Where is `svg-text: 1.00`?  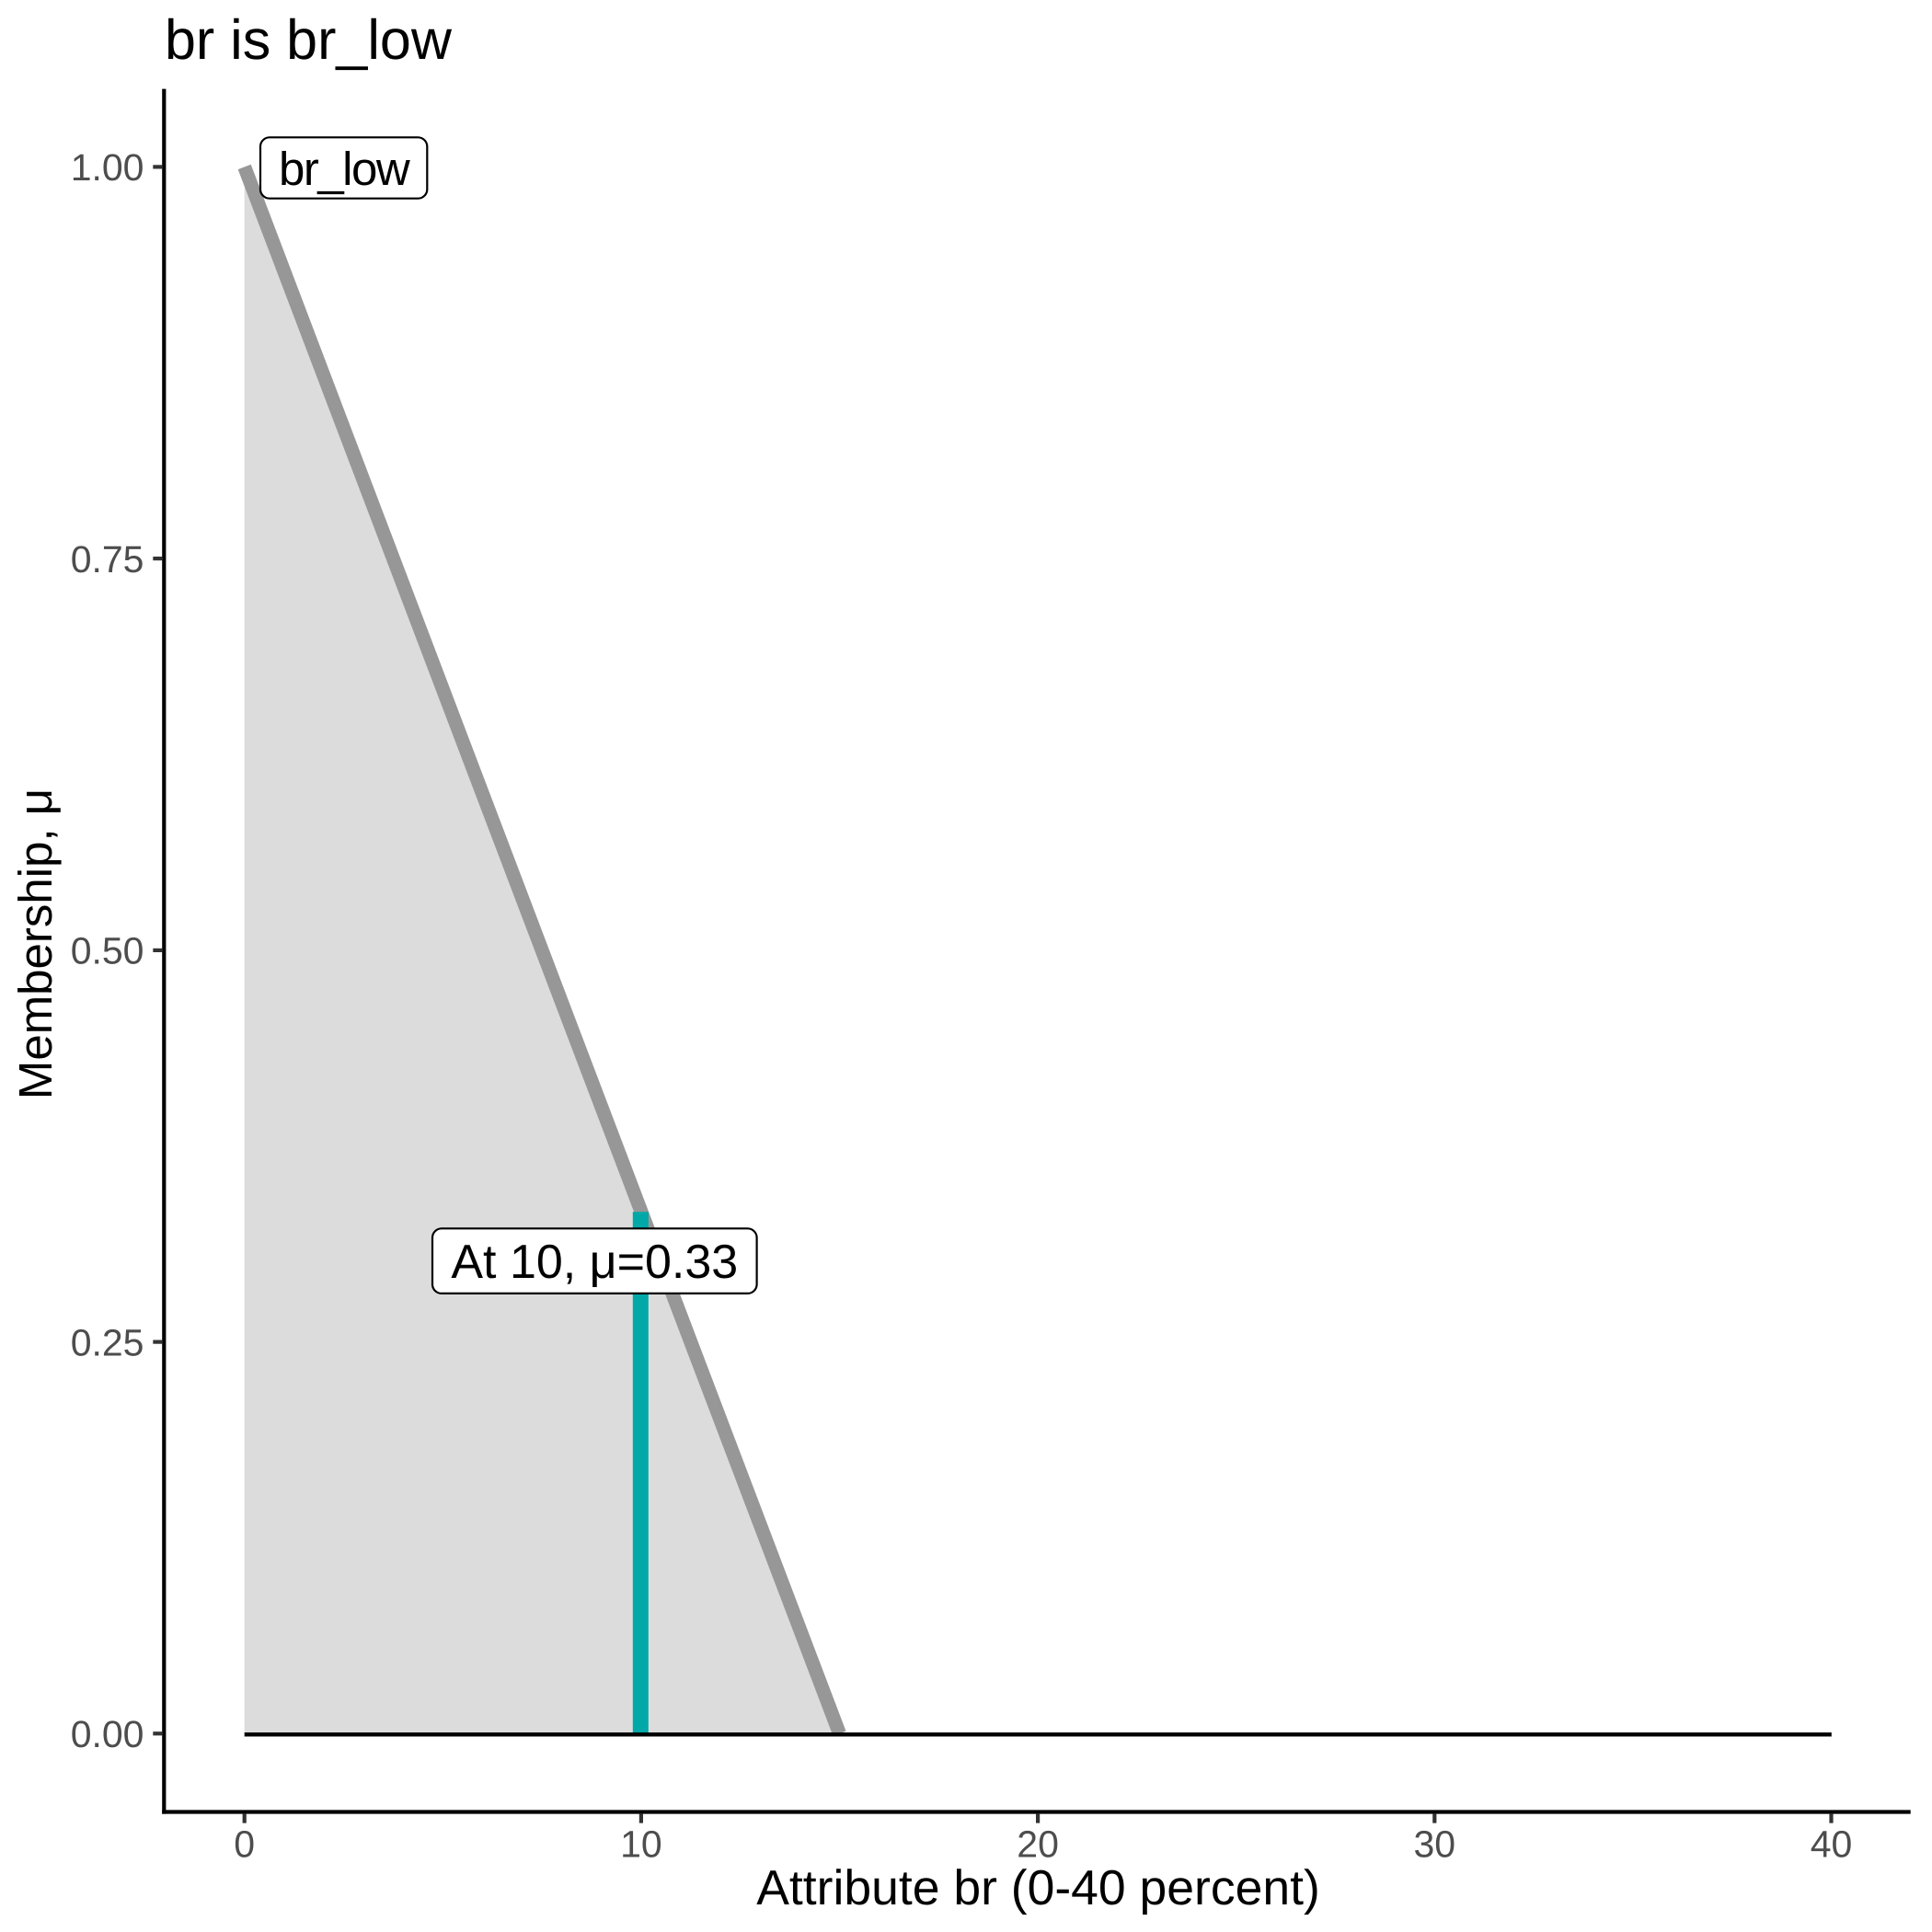 svg-text: 1.00 is located at coordinates (107, 167).